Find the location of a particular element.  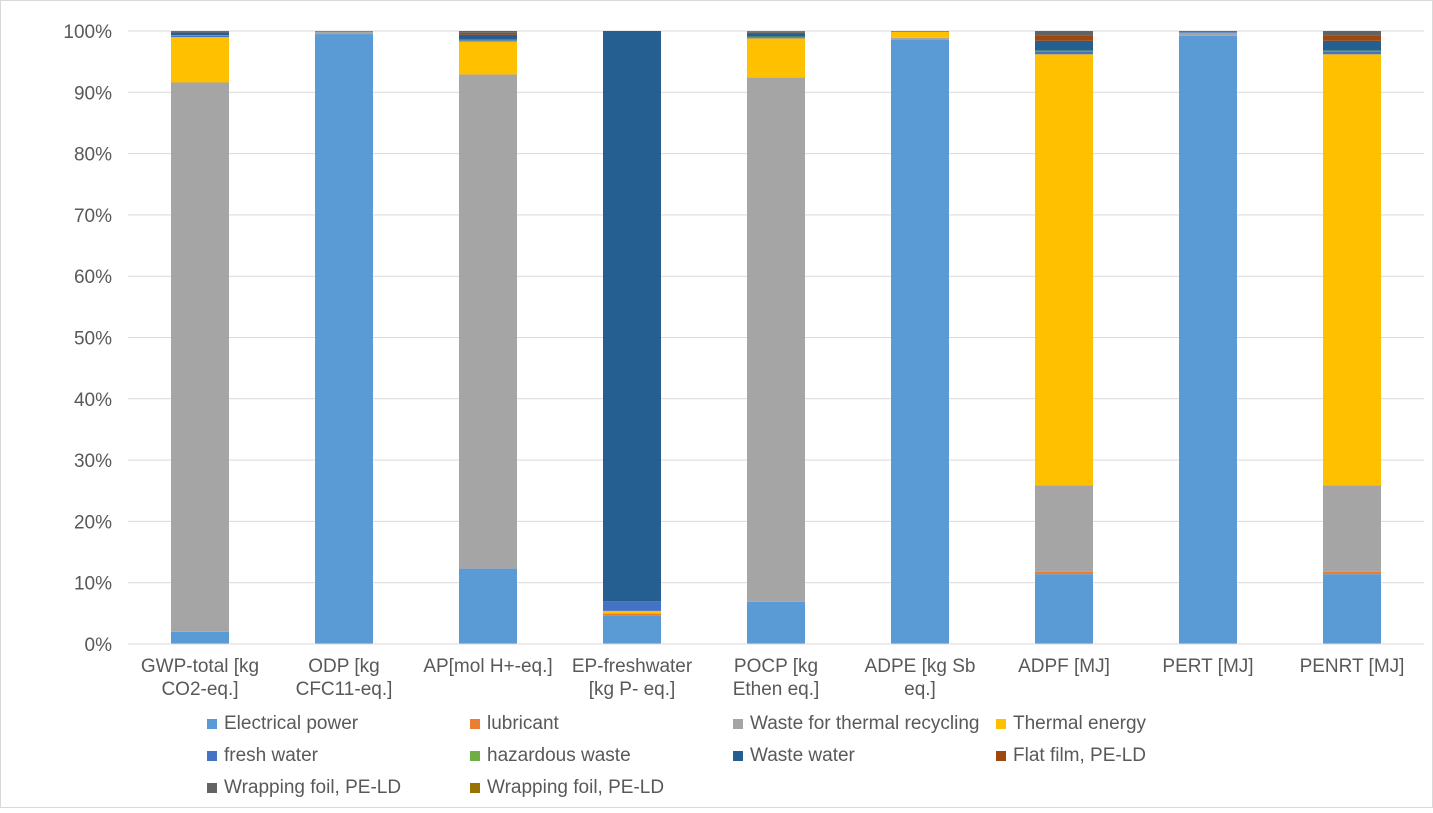

x-category-label: PERT [MJ] is located at coordinates (1207, 666).